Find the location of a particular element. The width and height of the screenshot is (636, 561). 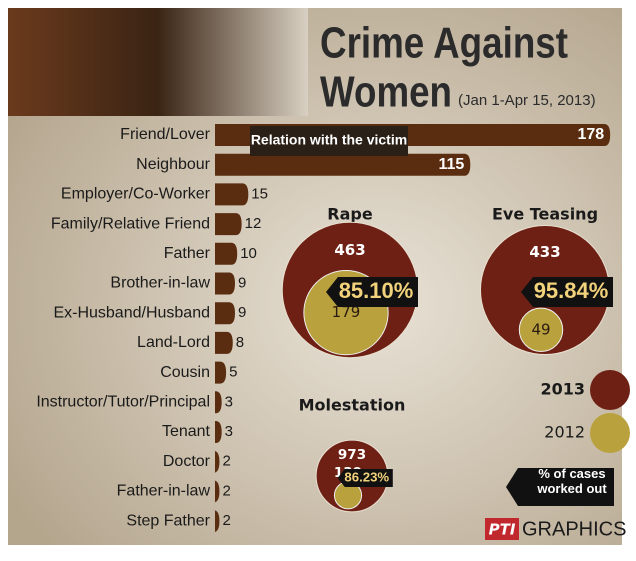

category-label: Step Father is located at coordinates (168, 520).